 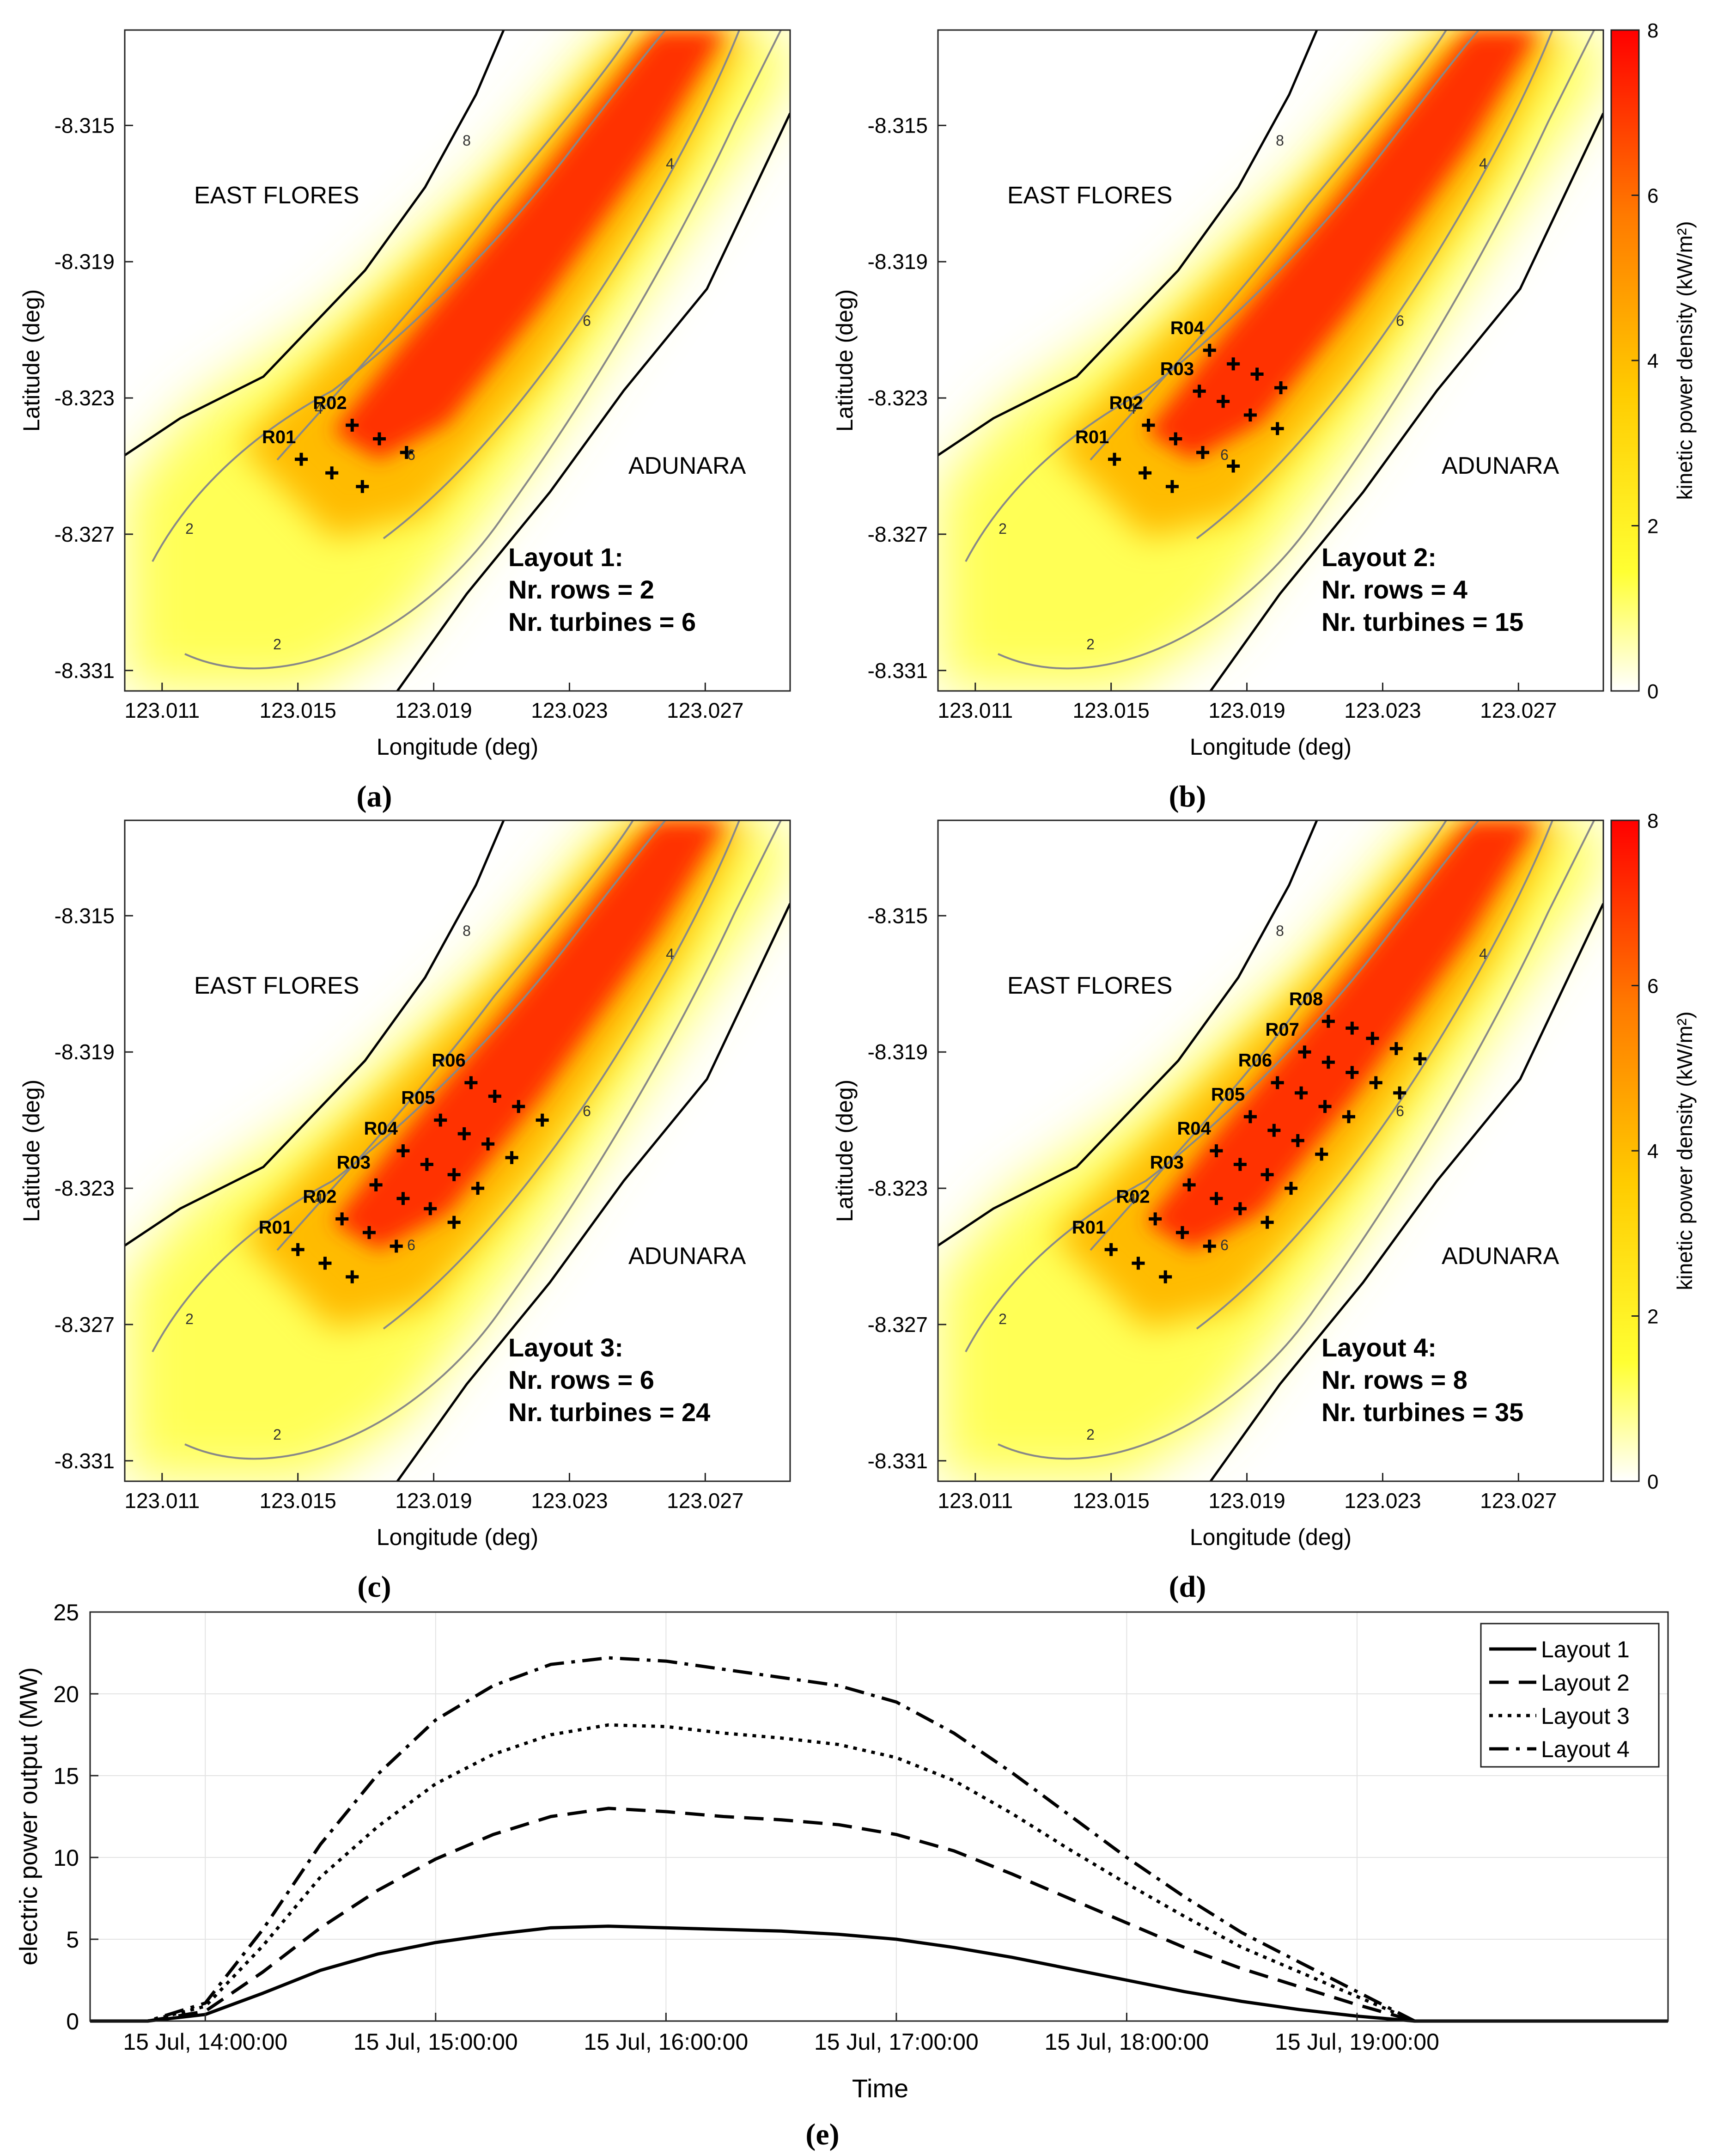 I want to click on subfigure-label-e: (e), so click(x=822, y=2134).